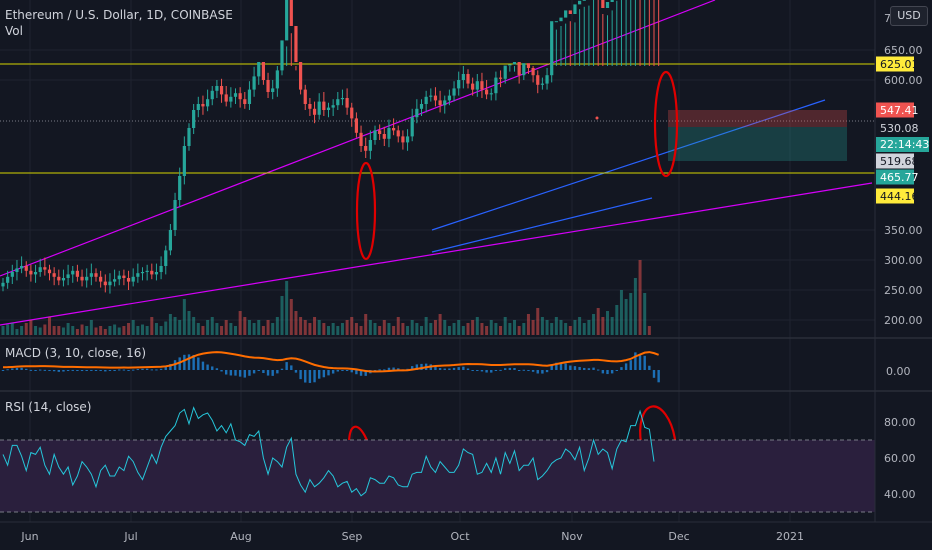 Image resolution: width=932 pixels, height=550 pixels. I want to click on time-tick-label: Jun, so click(29, 536).